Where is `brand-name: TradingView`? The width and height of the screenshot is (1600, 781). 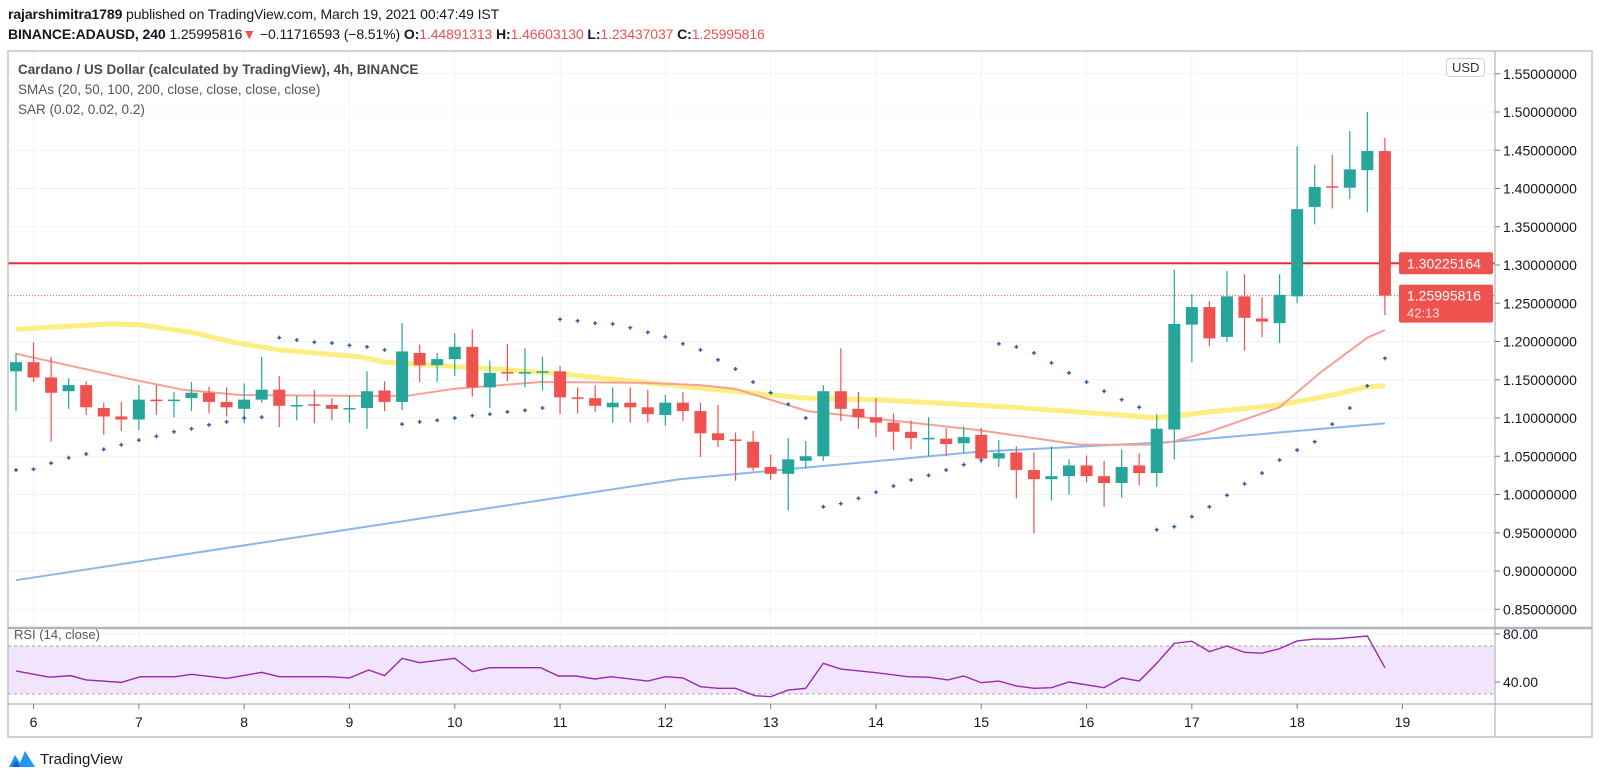 brand-name: TradingView is located at coordinates (81, 759).